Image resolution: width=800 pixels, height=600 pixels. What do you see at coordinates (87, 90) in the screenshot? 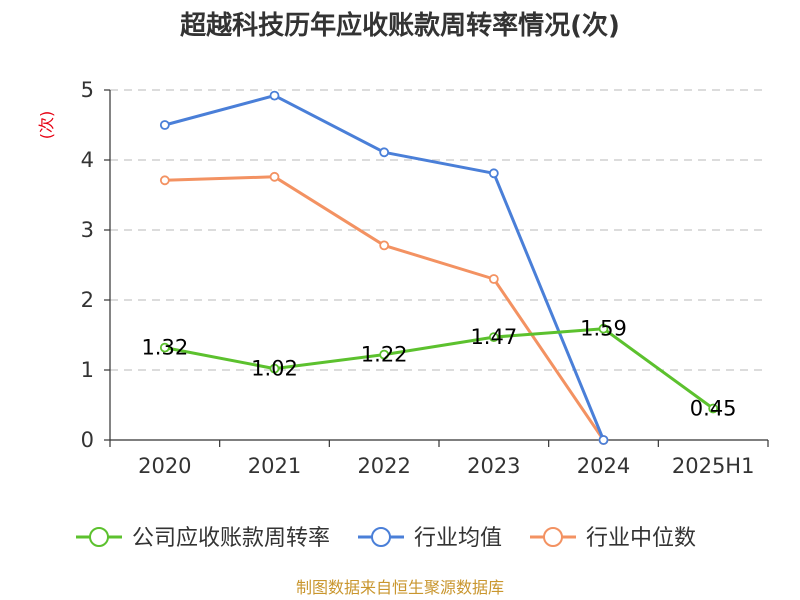
I see `y-tick-label: 5` at bounding box center [87, 90].